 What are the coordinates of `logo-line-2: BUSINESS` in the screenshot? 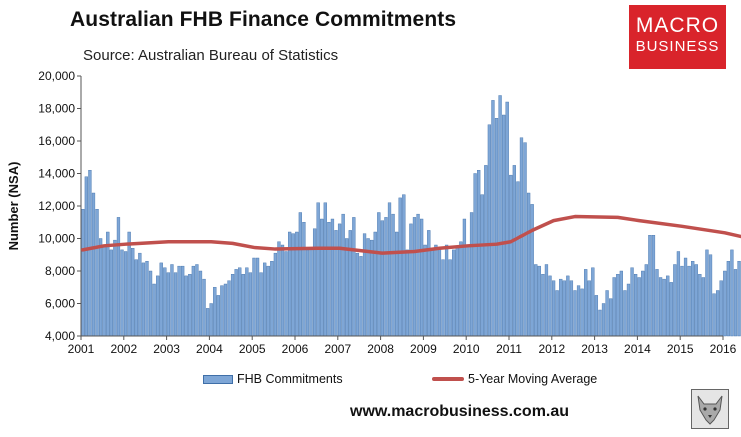 It's located at (677, 46).